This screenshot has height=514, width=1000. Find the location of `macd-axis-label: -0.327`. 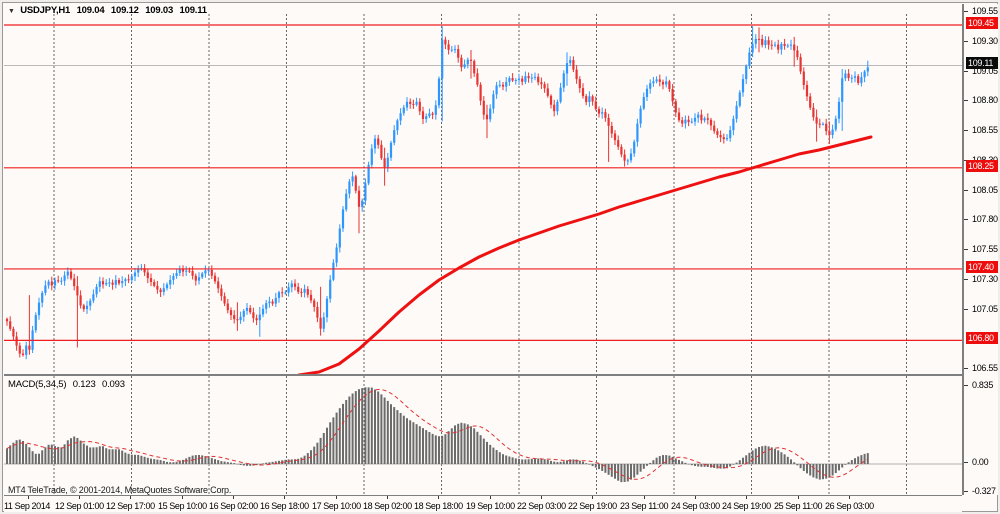

macd-axis-label: -0.327 is located at coordinates (984, 491).